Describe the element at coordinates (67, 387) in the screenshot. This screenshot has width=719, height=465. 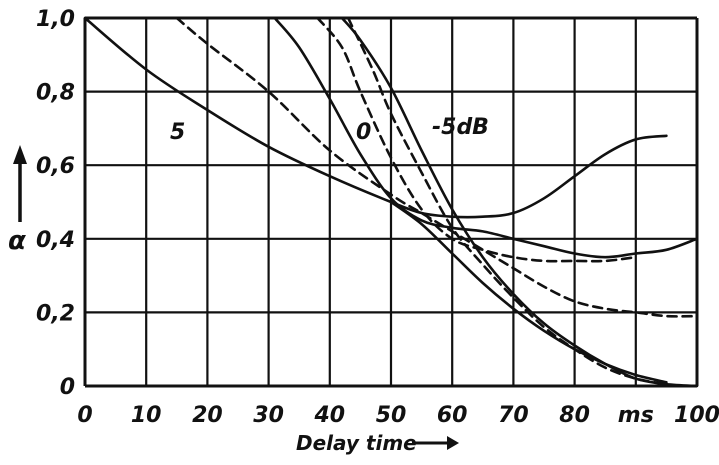
I see `y-tick-label: 0` at that location.